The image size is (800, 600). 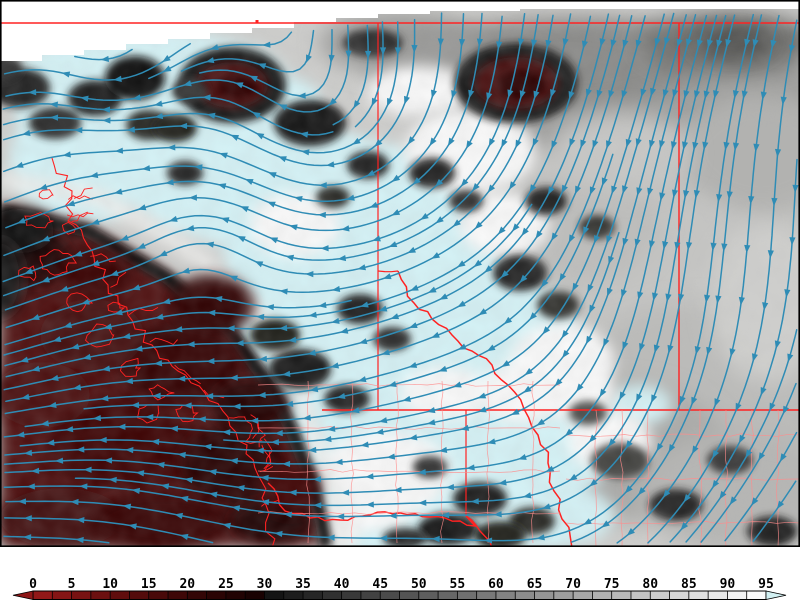 What do you see at coordinates (728, 584) in the screenshot?
I see `colorbar-tick-label: 90` at bounding box center [728, 584].